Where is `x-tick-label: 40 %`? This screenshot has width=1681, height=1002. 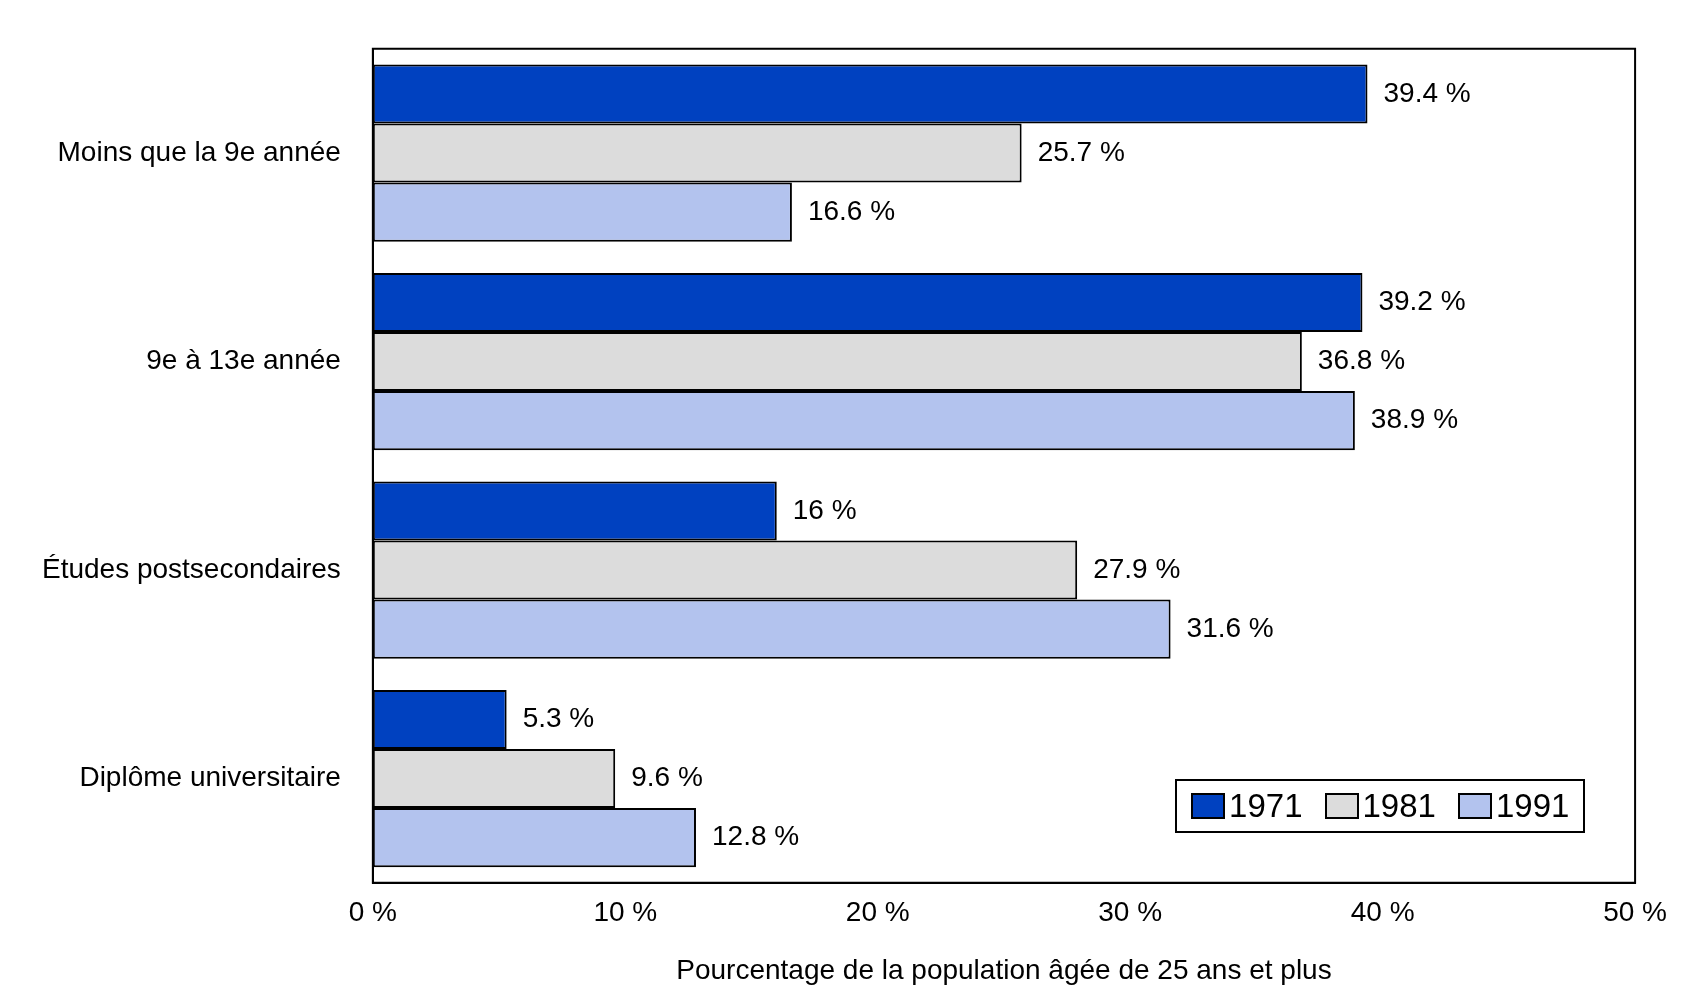 x-tick-label: 40 % is located at coordinates (1382, 912).